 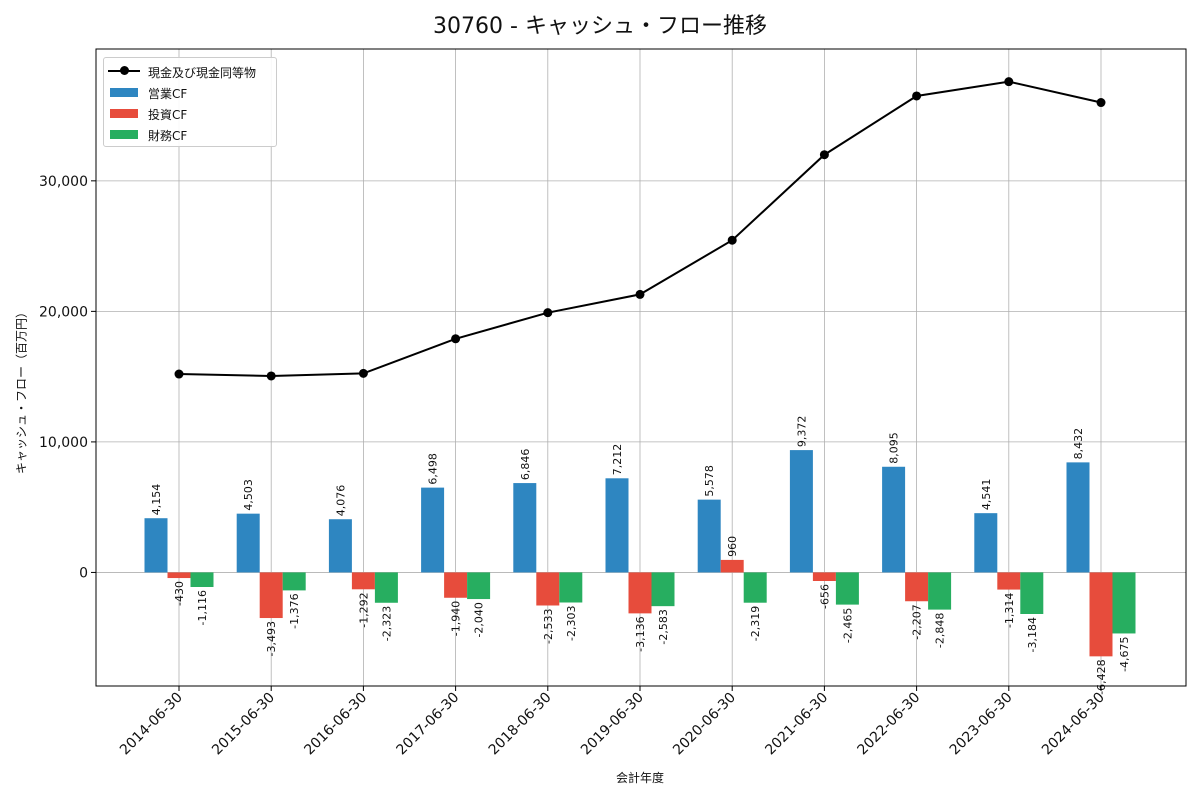 I want to click on data-label: 9,372, so click(x=801, y=432).